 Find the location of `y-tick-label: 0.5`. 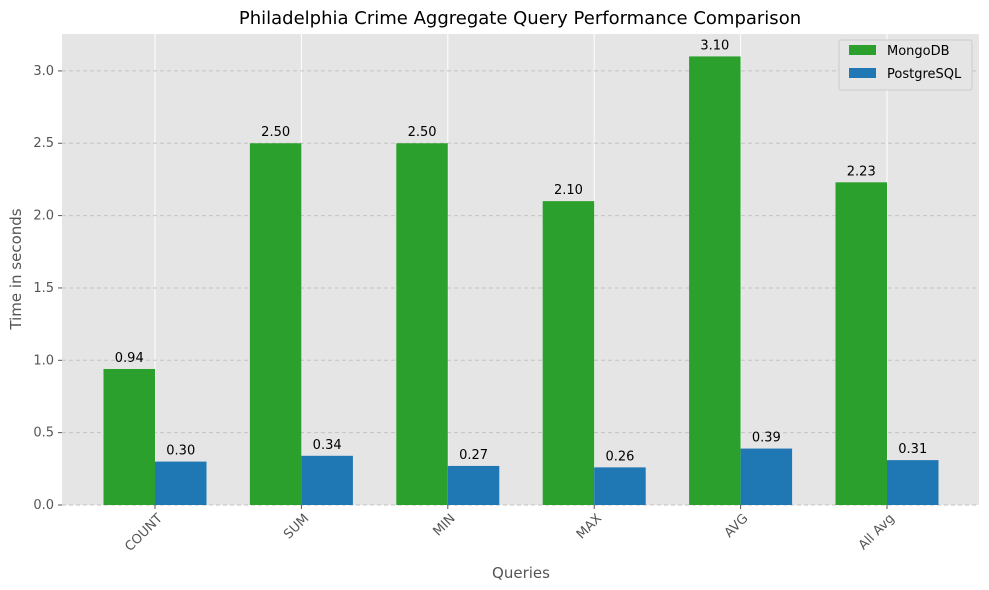

y-tick-label: 0.5 is located at coordinates (43, 433).